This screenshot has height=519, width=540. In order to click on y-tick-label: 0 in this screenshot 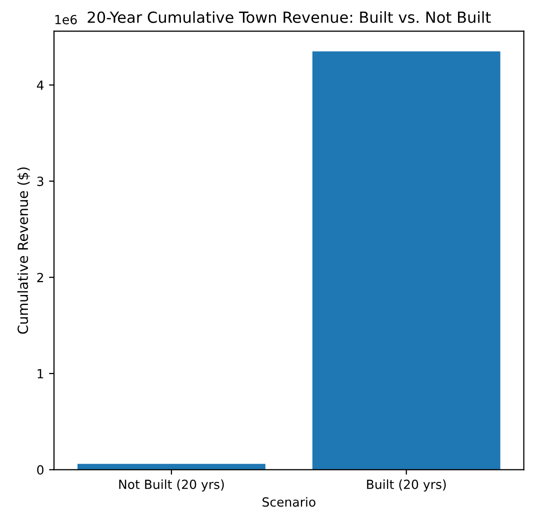, I will do `click(40, 470)`.